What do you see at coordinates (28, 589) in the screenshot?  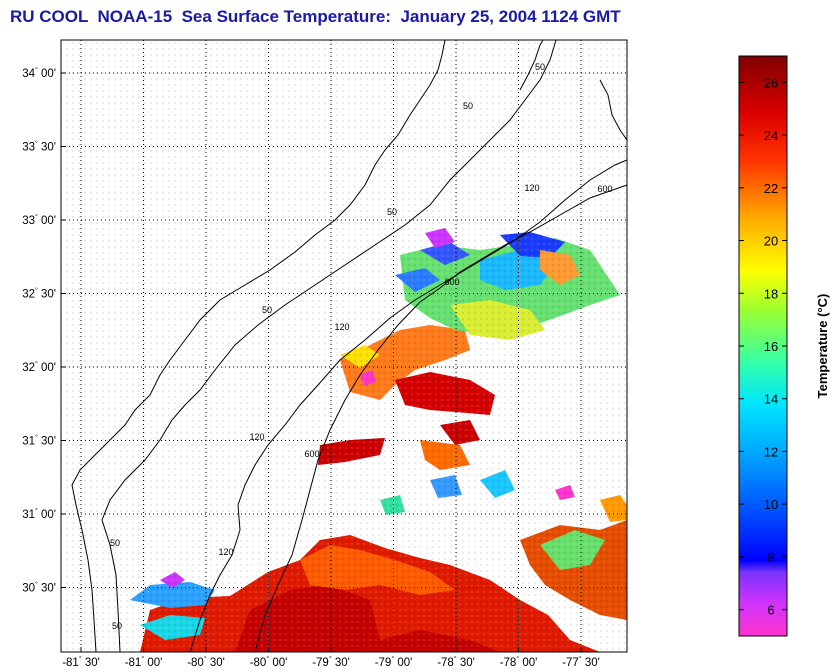 I see `lat-deg-text: 30` at bounding box center [28, 589].